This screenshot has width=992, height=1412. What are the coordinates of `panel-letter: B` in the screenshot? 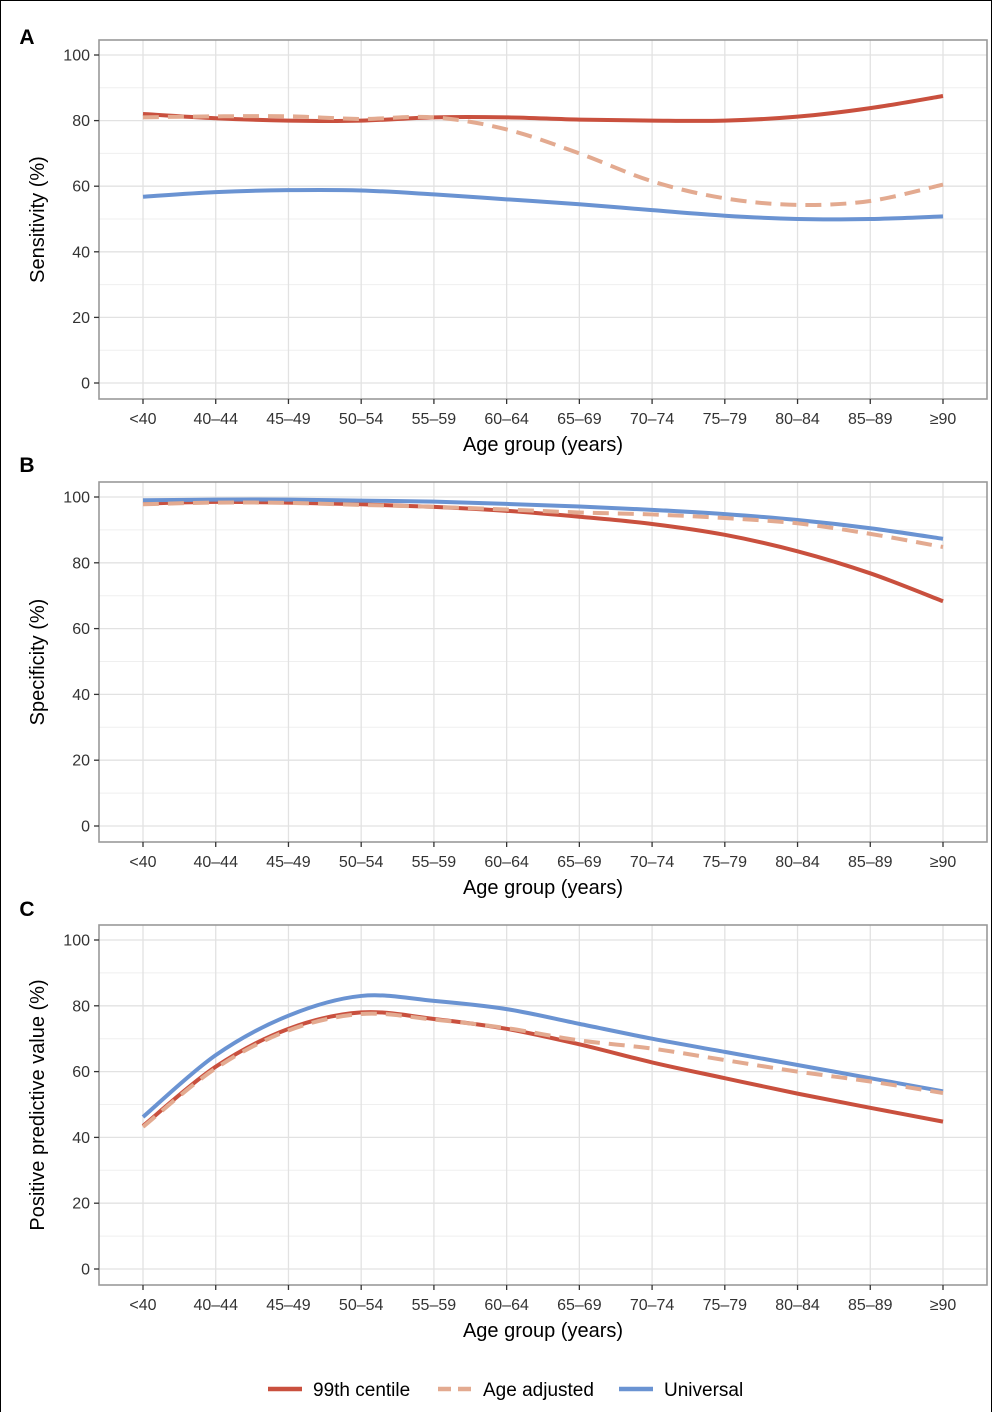 It's located at (26, 465).